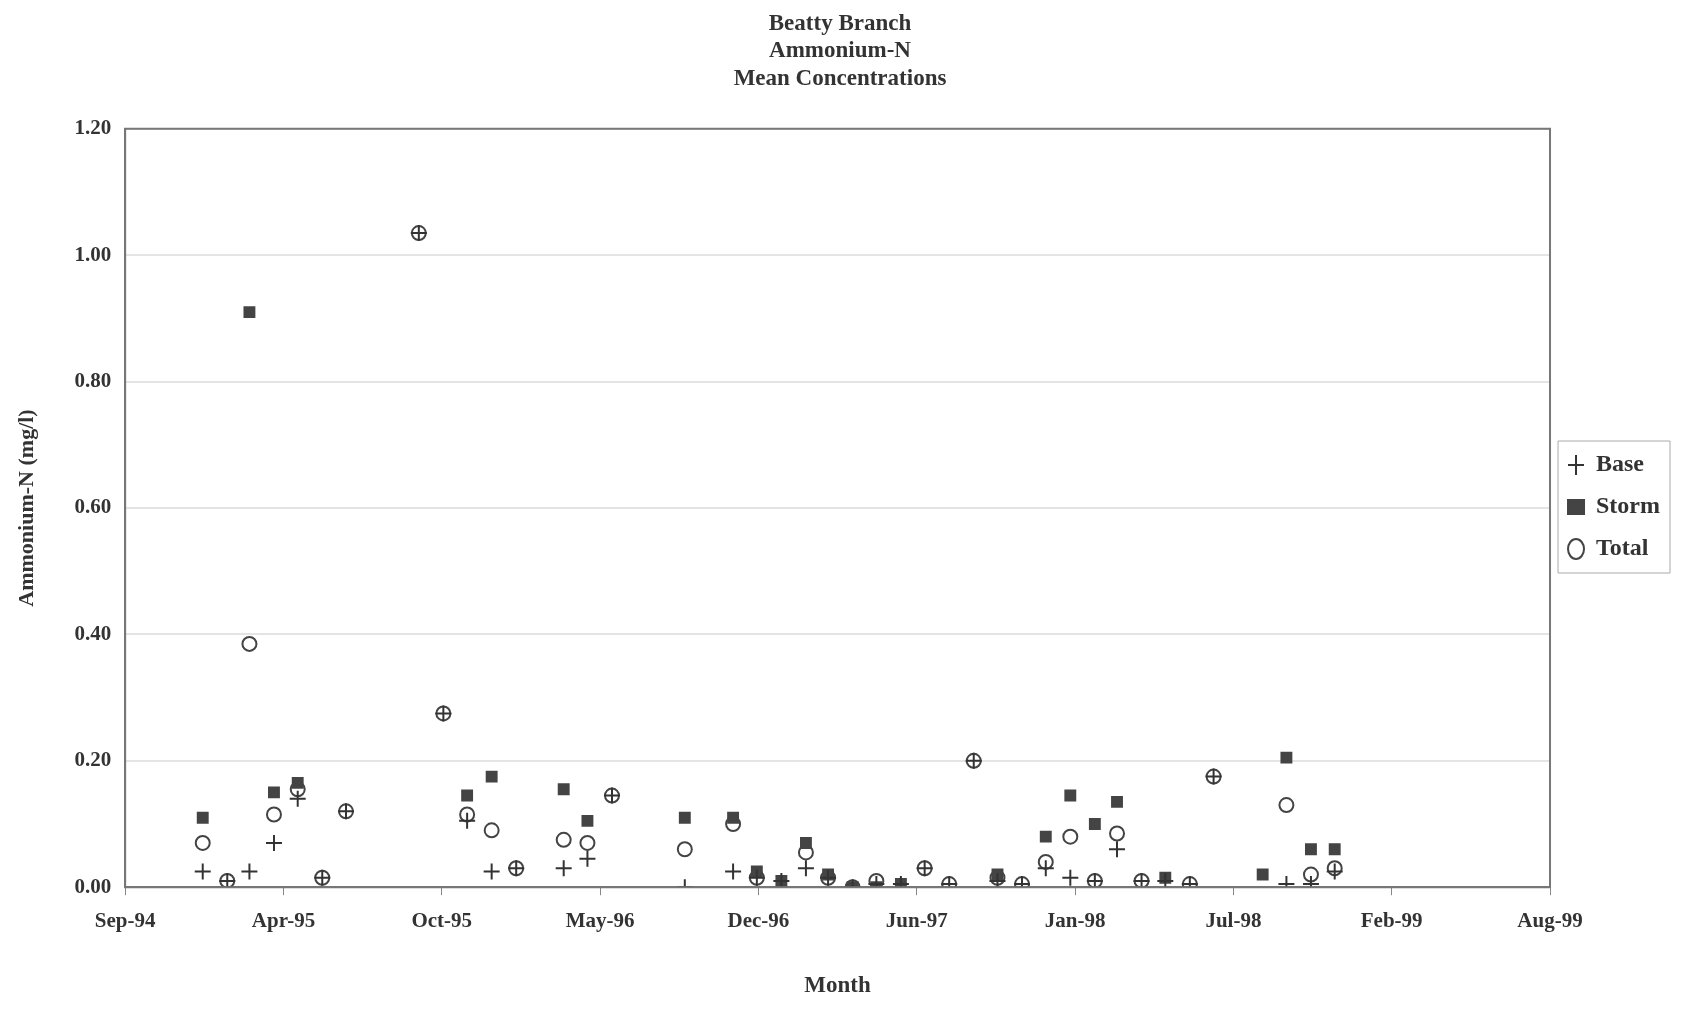 This screenshot has width=1684, height=1024. Describe the element at coordinates (600, 920) in the screenshot. I see `x-tick-label: May-96` at that location.